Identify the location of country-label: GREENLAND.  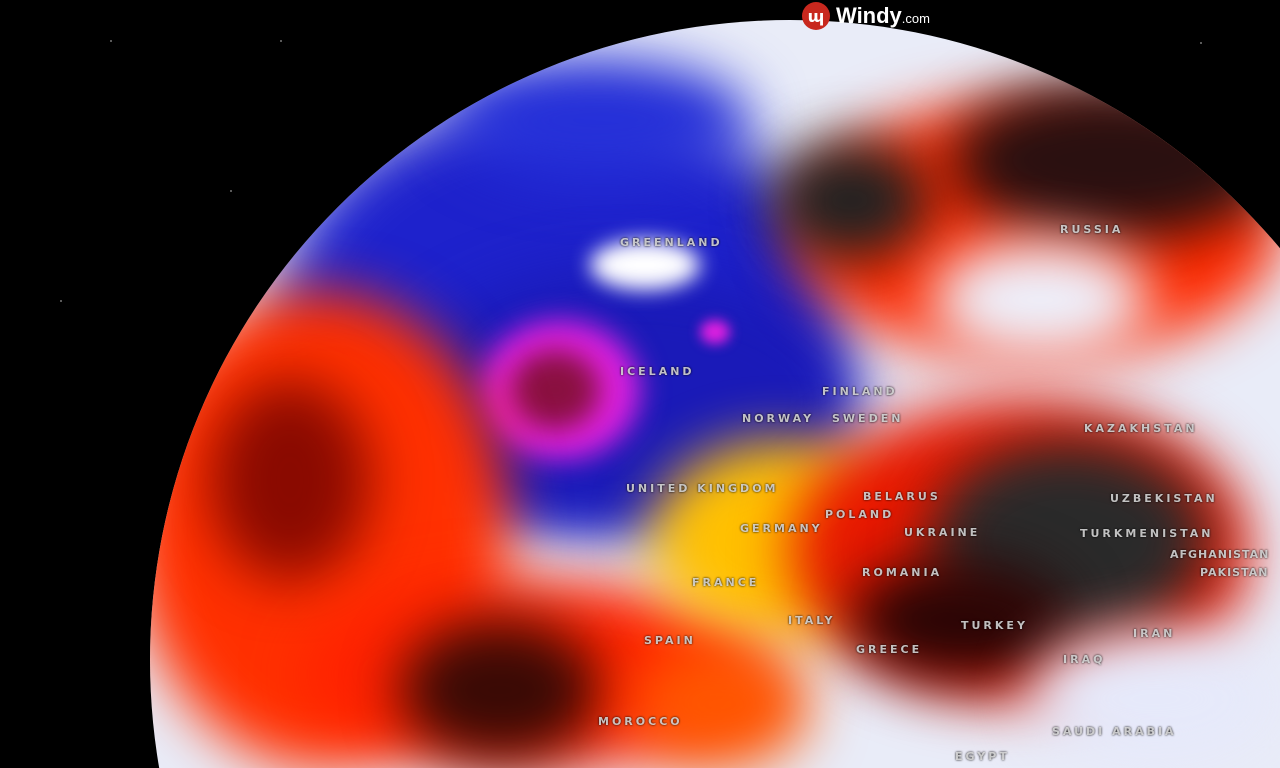
(671, 242).